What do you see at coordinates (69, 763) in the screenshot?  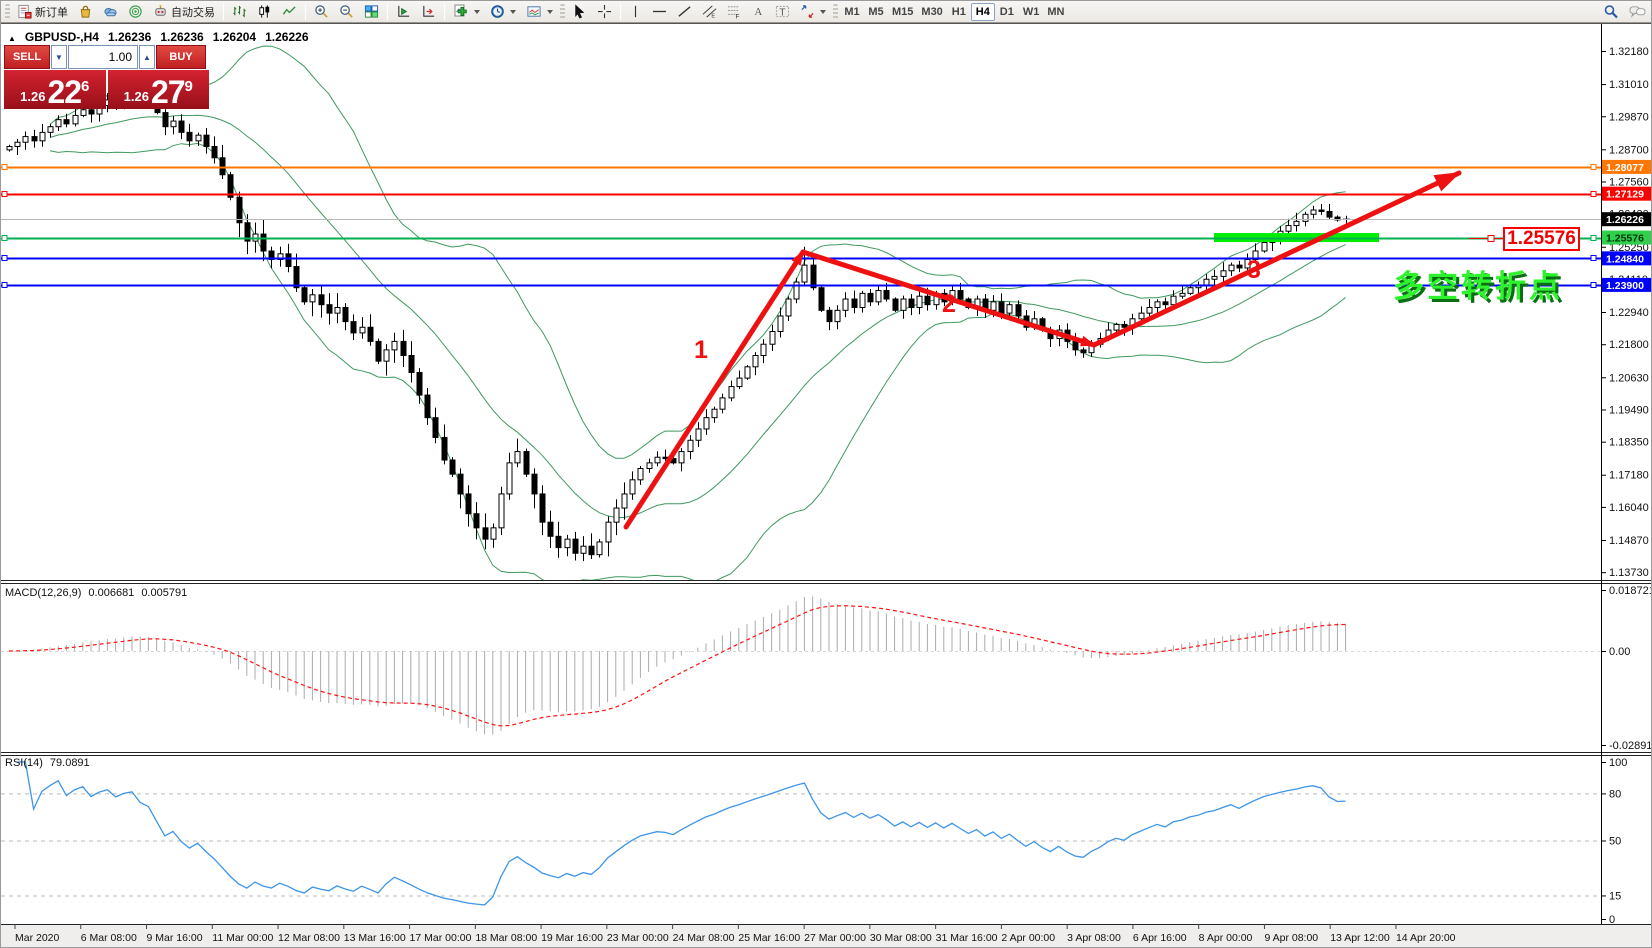 I see `rsi-value: 79.0891` at bounding box center [69, 763].